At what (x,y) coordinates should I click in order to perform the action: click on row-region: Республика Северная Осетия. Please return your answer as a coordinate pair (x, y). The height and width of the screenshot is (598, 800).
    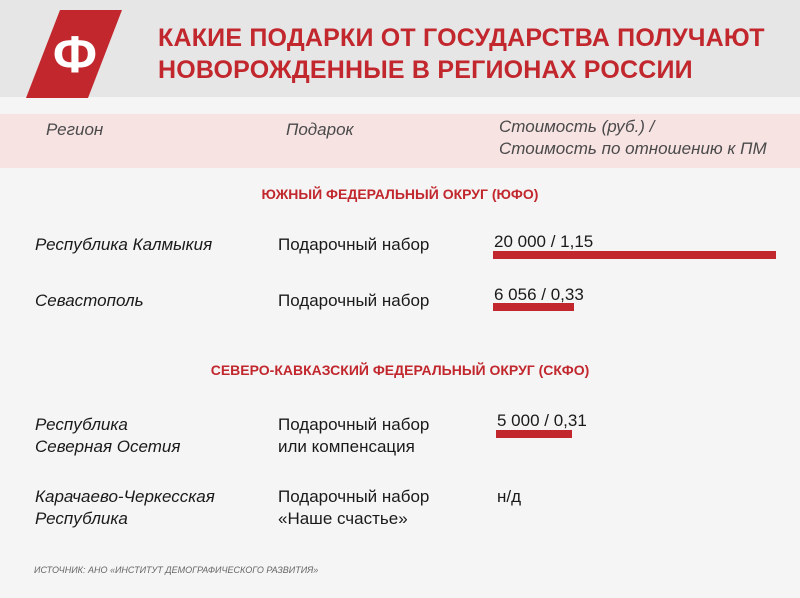
    Looking at the image, I should click on (107, 436).